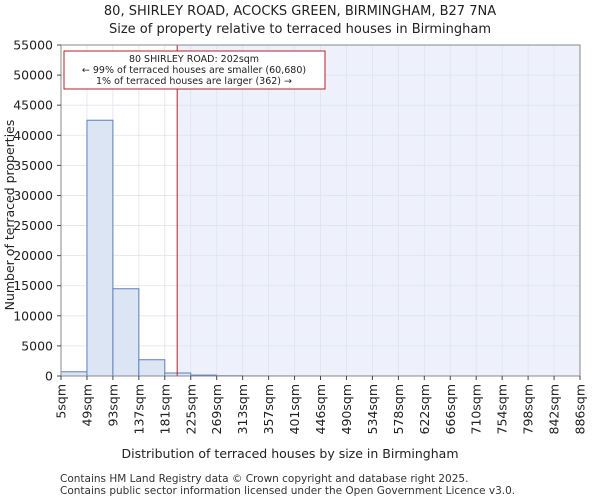 This screenshot has height=500, width=600. Describe the element at coordinates (33, 315) in the screenshot. I see `y-tick-label: 10000` at that location.